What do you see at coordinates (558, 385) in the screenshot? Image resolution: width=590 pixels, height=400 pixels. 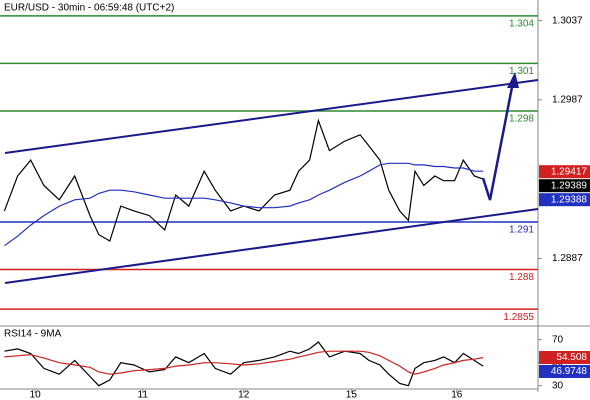 I see `y-tick-label: 30` at bounding box center [558, 385].